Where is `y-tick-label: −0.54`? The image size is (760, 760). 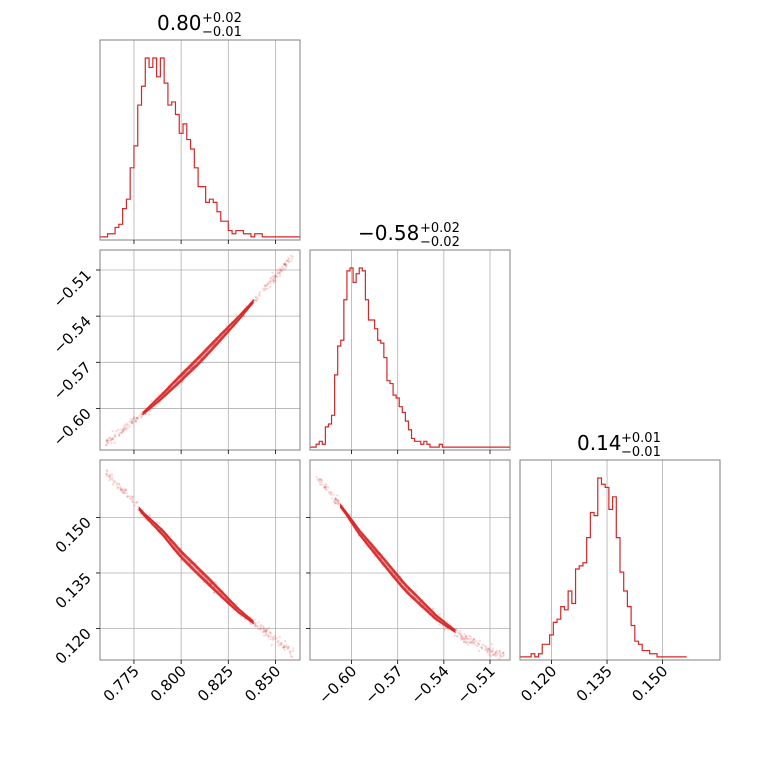 y-tick-label: −0.54 is located at coordinates (72, 334).